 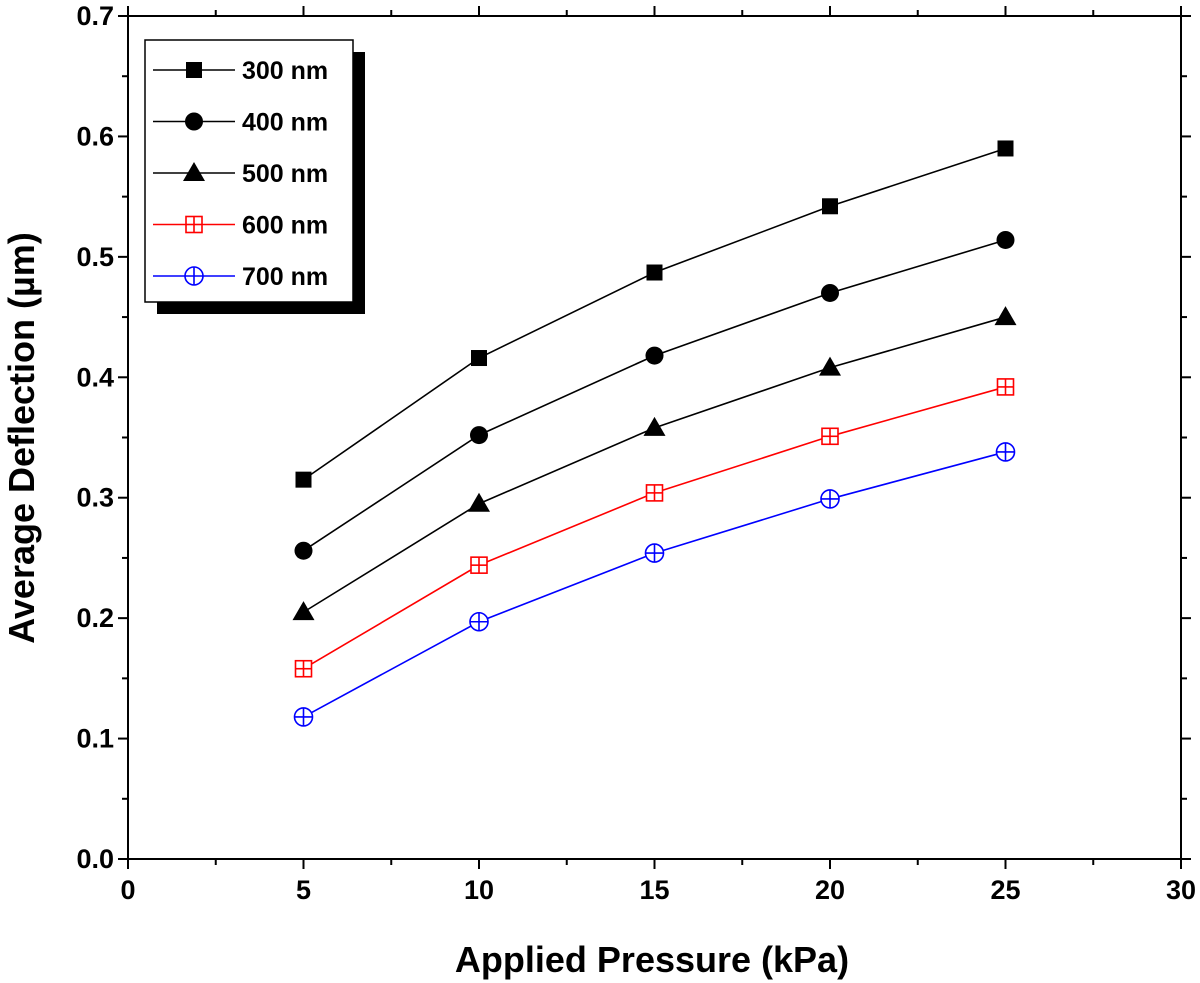 I want to click on x-tick-label: 5, so click(x=303, y=890).